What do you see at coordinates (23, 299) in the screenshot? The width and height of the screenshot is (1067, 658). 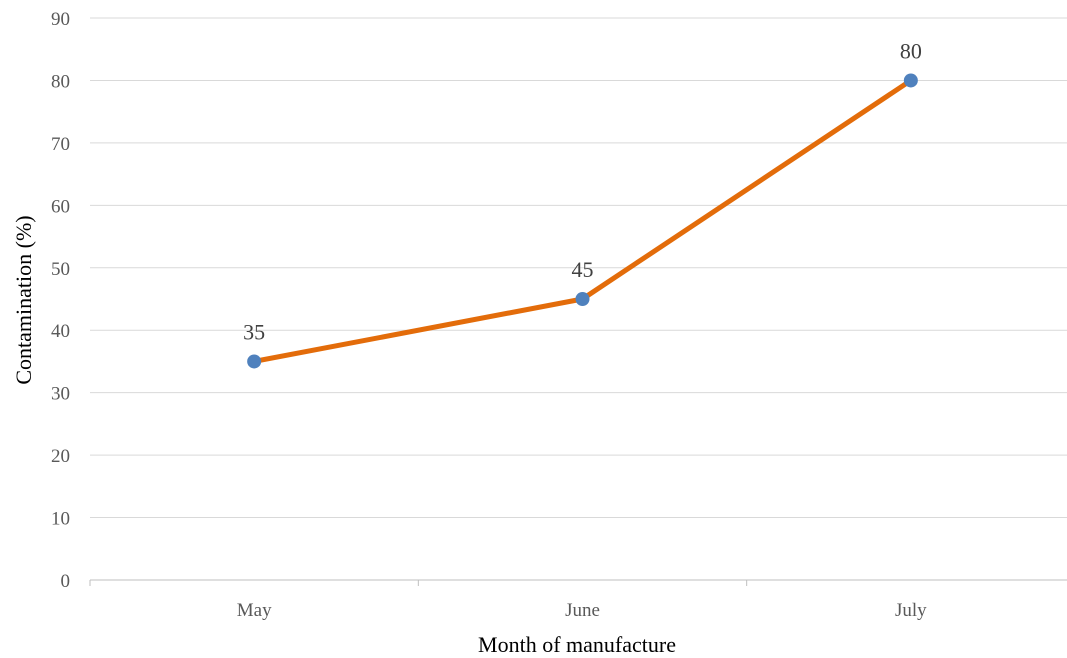 I see `y-axis-title: Contamination (%)` at bounding box center [23, 299].